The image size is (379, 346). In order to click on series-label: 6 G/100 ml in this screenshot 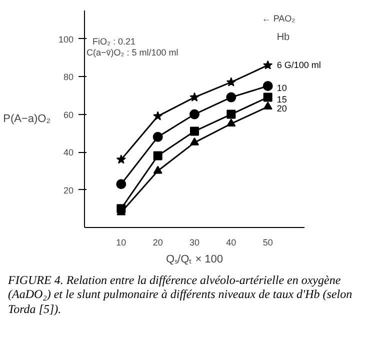, I will do `click(298, 65)`.